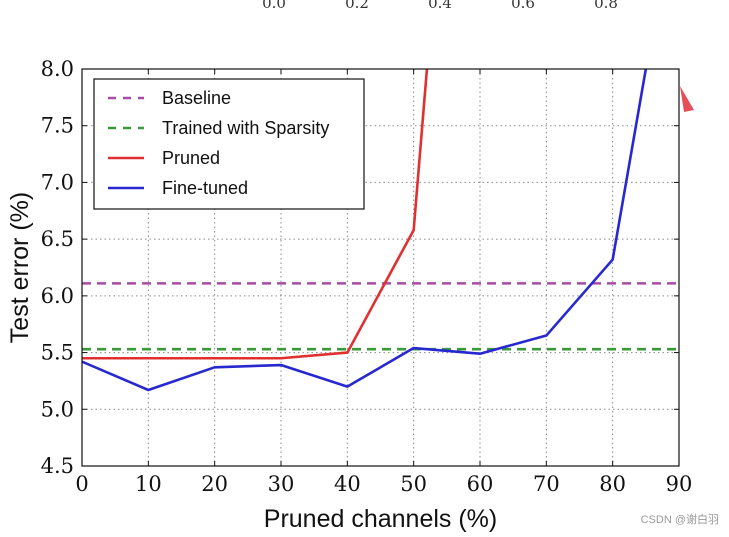 Image resolution: width=729 pixels, height=537 pixels. What do you see at coordinates (57, 353) in the screenshot?
I see `y-tick-label: 5.5` at bounding box center [57, 353].